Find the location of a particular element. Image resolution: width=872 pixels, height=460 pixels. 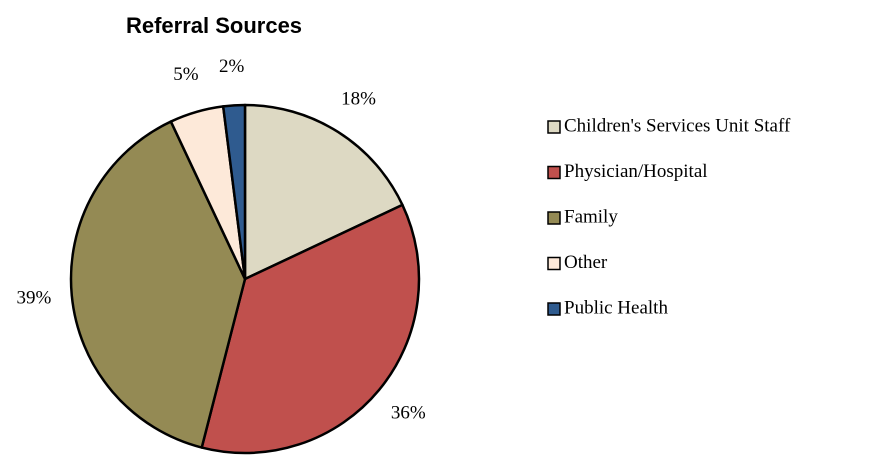

legend-label: Family is located at coordinates (591, 216).